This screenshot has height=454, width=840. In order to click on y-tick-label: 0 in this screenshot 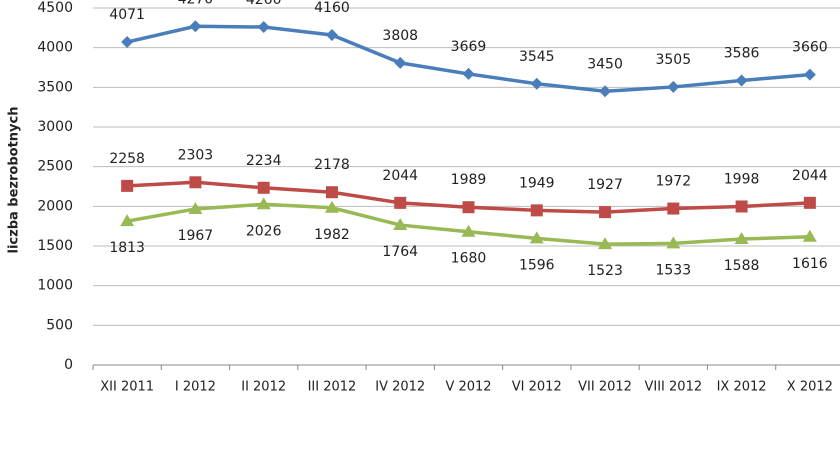, I will do `click(68, 365)`.